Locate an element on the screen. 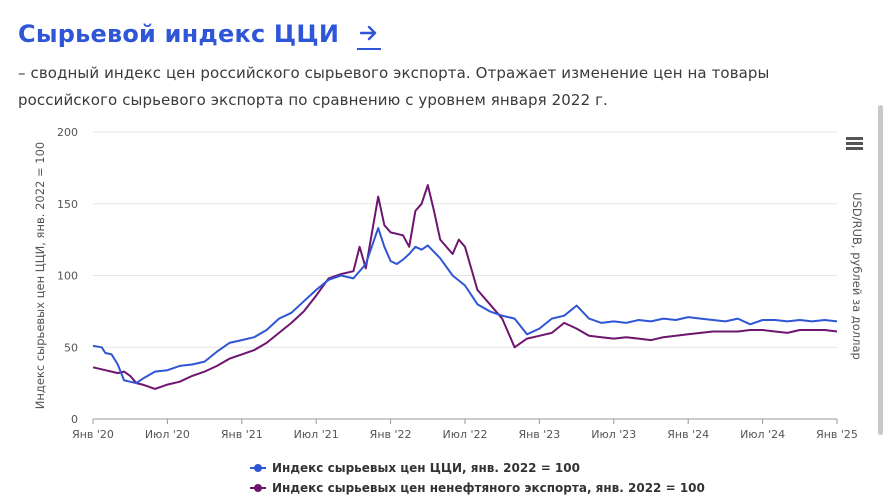 This screenshot has height=499, width=885. legend-item: Индекс сырьевых цен ЦЦИ, янв. 2022 = 100 is located at coordinates (530, 468).